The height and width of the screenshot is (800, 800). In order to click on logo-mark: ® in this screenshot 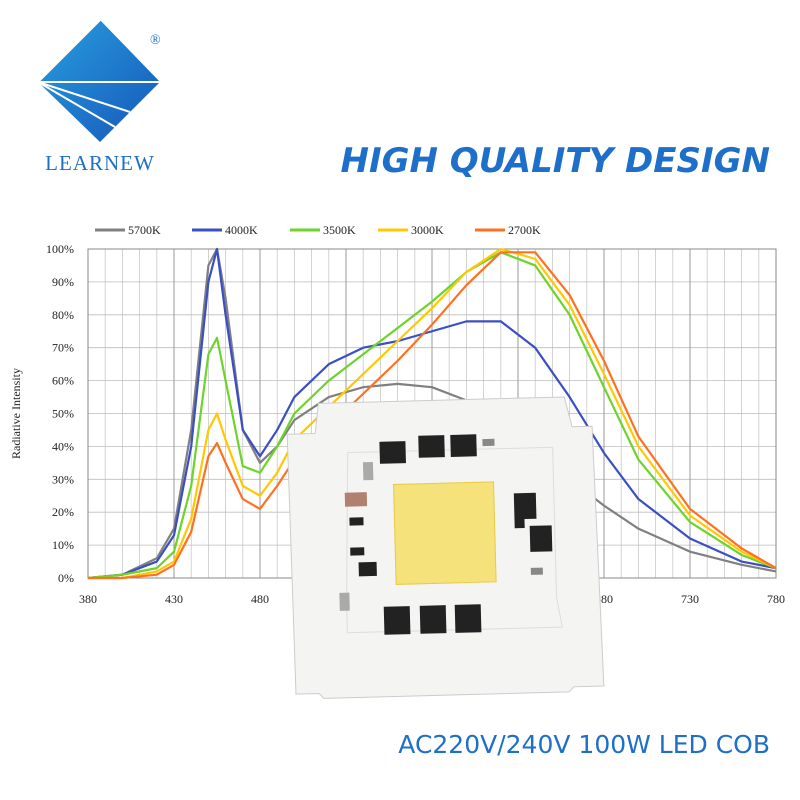, I will do `click(155, 40)`.